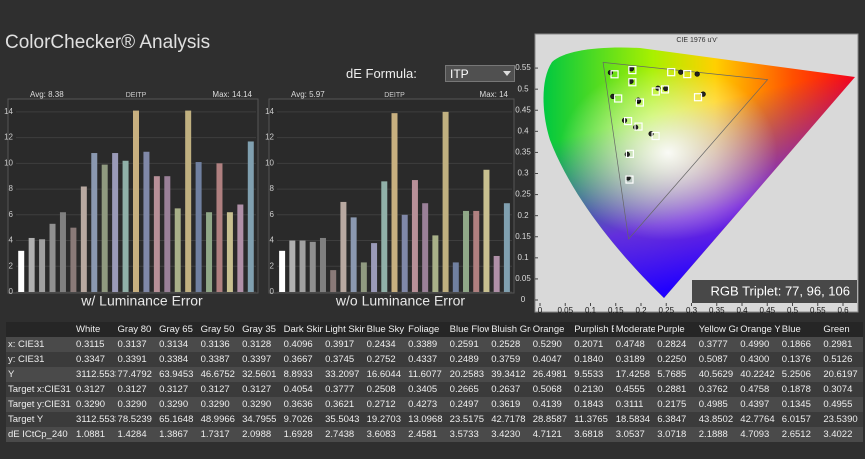  Describe the element at coordinates (136, 434) in the screenshot. I see `table-cell: 1.4284` at that location.